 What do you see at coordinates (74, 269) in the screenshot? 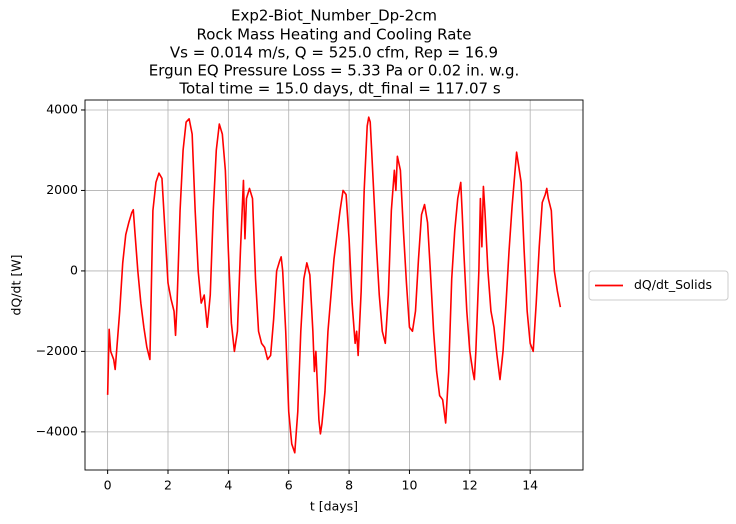
I see `y-tick-label: 0` at bounding box center [74, 269].